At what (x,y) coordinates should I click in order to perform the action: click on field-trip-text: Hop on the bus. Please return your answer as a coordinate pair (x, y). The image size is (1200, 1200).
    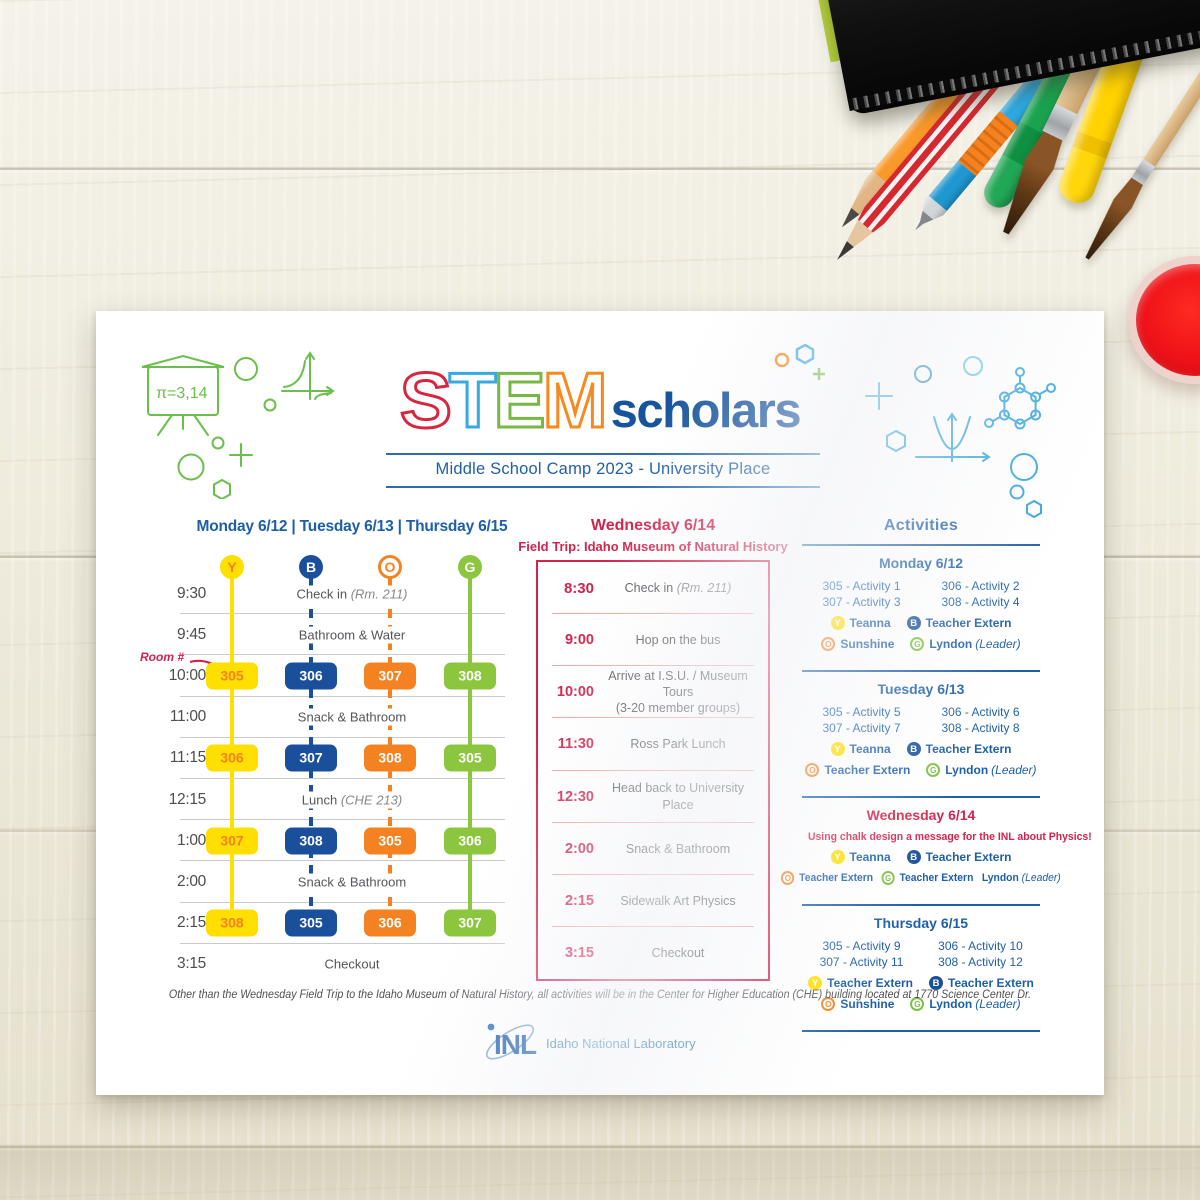
    Looking at the image, I should click on (678, 640).